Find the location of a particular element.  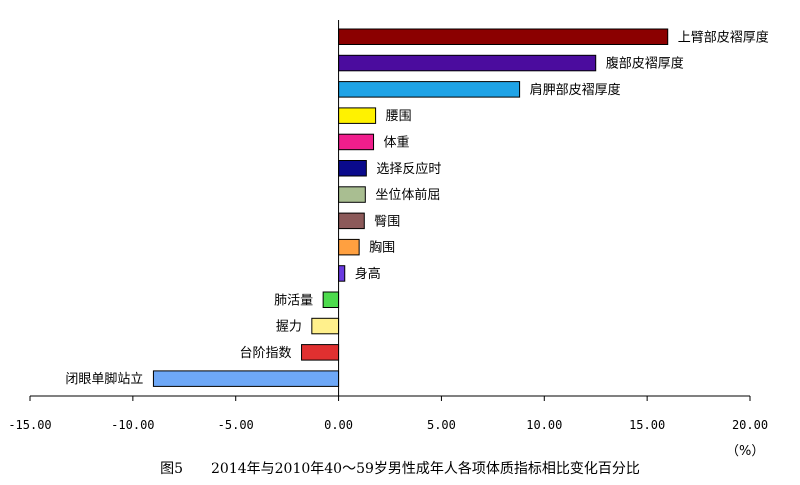

chart-caption: 图5 2014年与2010年40～59岁男性成年人各项体质指标相比变化百分比 is located at coordinates (400, 469).